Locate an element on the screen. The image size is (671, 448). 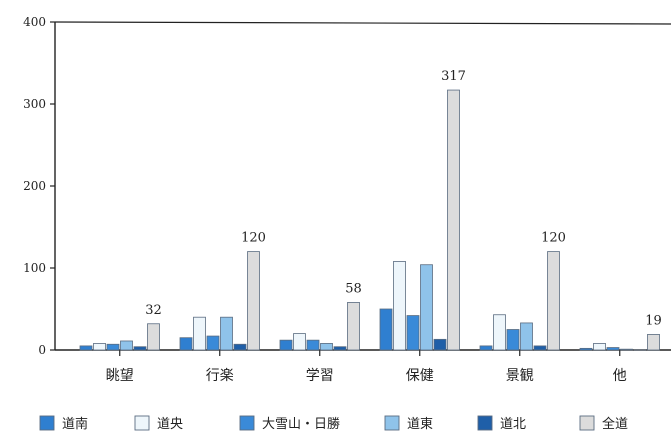
x-tick-label: 景観 is located at coordinates (520, 375).